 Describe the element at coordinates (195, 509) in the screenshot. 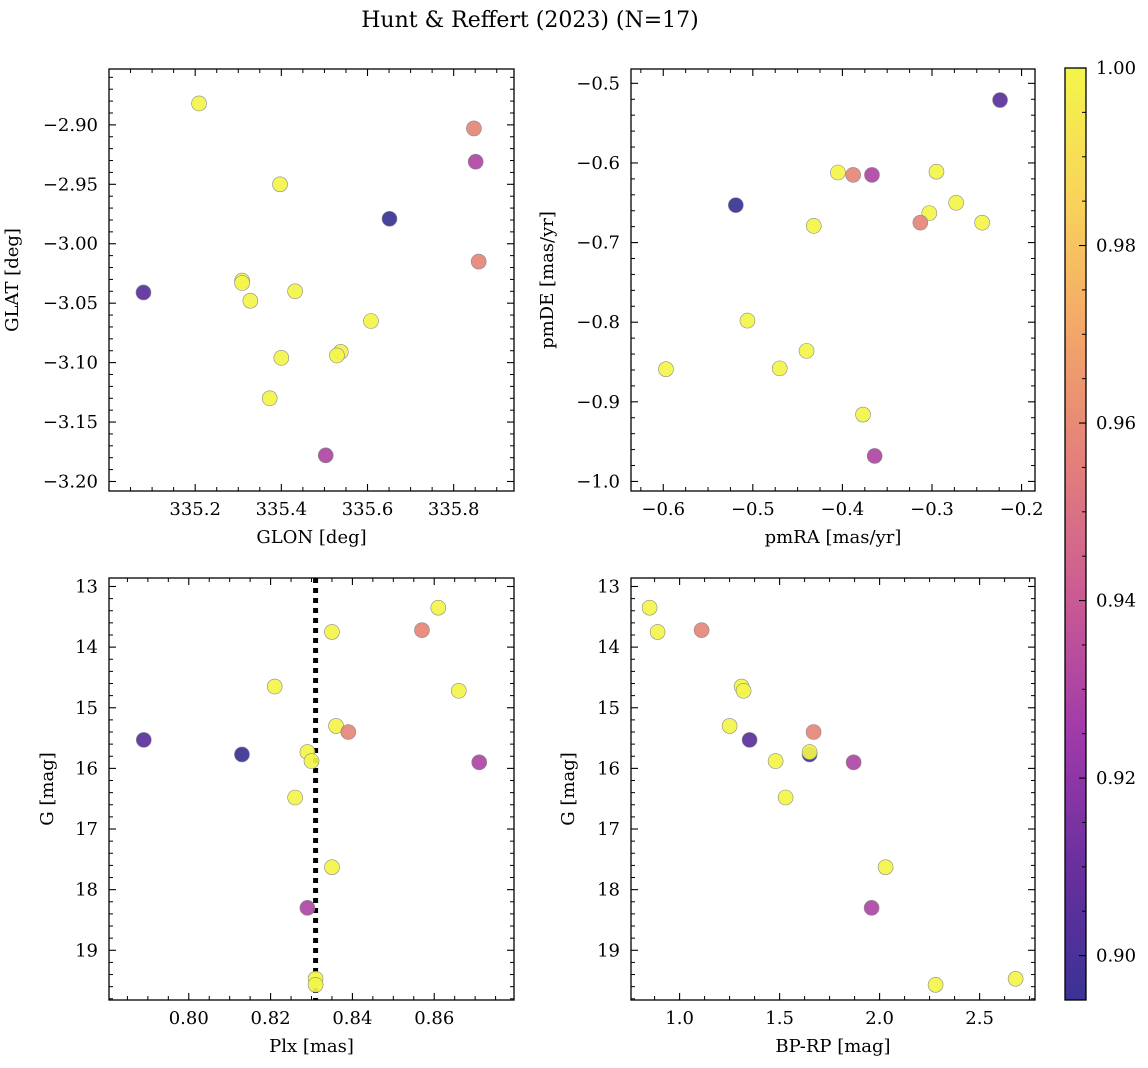

I see `x-tick-label: 335.2` at that location.